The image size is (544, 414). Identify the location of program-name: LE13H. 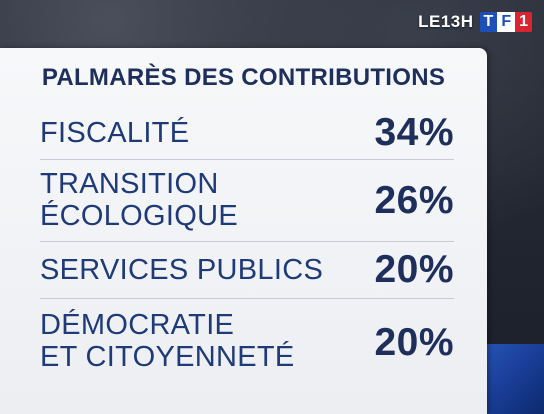
(446, 21).